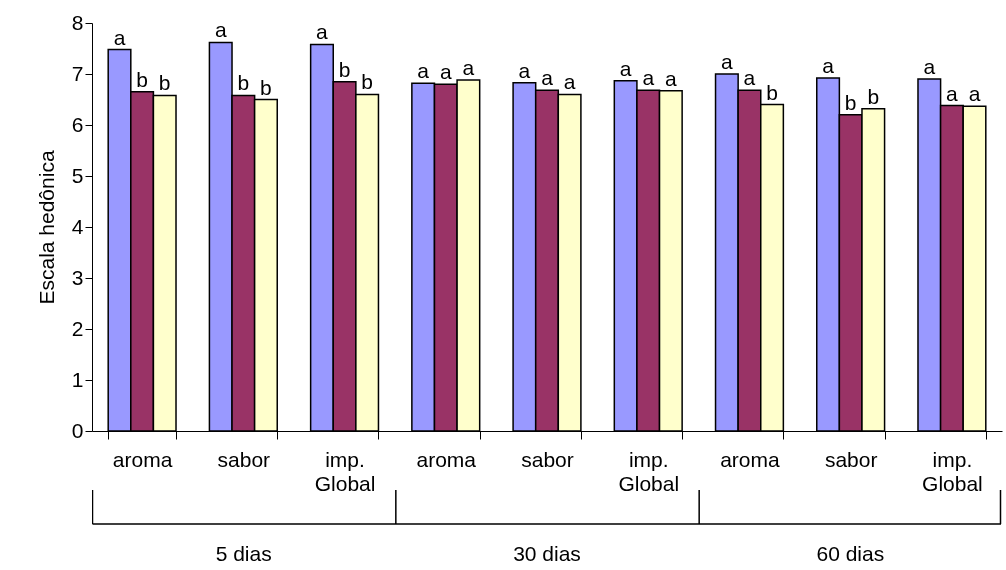  I want to click on y-tick-label: 2, so click(77, 328).